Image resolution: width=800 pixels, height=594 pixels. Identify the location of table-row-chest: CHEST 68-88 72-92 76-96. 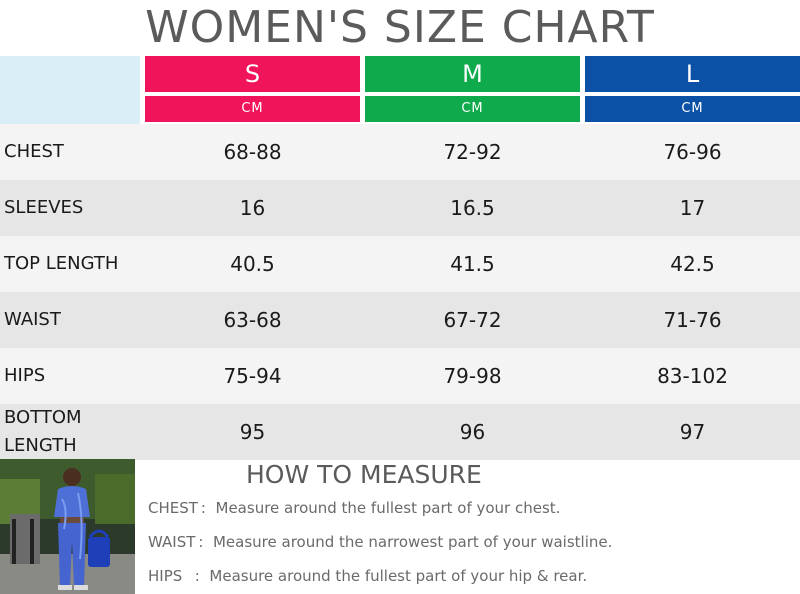
(400, 152).